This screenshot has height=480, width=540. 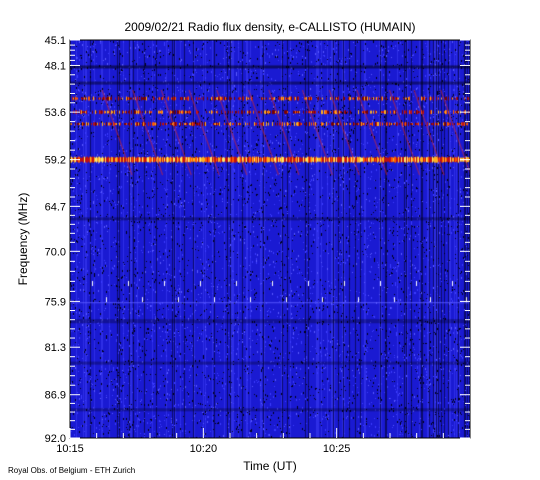 I want to click on y-tick-label: 64.7, so click(x=55, y=207).